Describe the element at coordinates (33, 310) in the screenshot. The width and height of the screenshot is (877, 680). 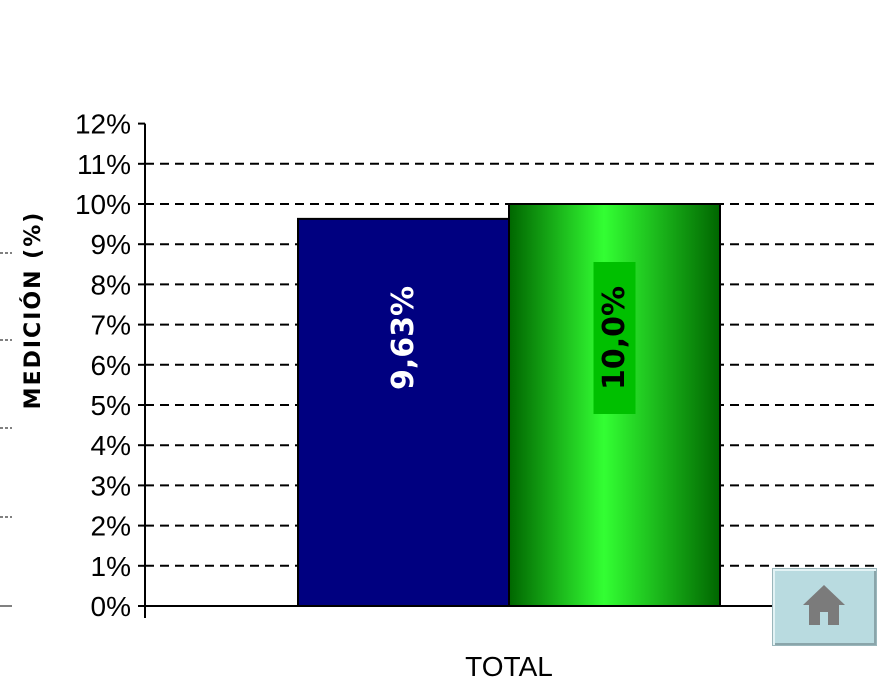
I see `y-axis-label: MEDICIÓN (%)` at that location.